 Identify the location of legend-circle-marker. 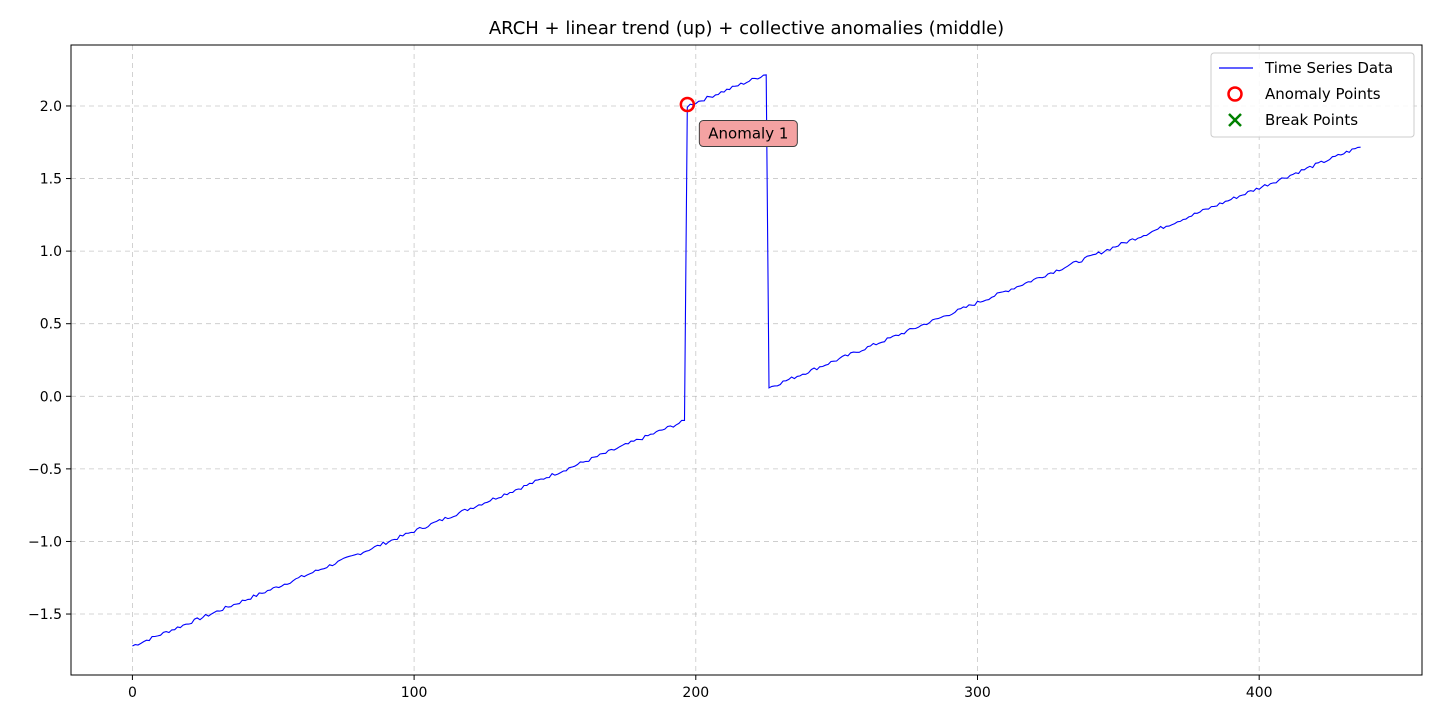
(1235, 94).